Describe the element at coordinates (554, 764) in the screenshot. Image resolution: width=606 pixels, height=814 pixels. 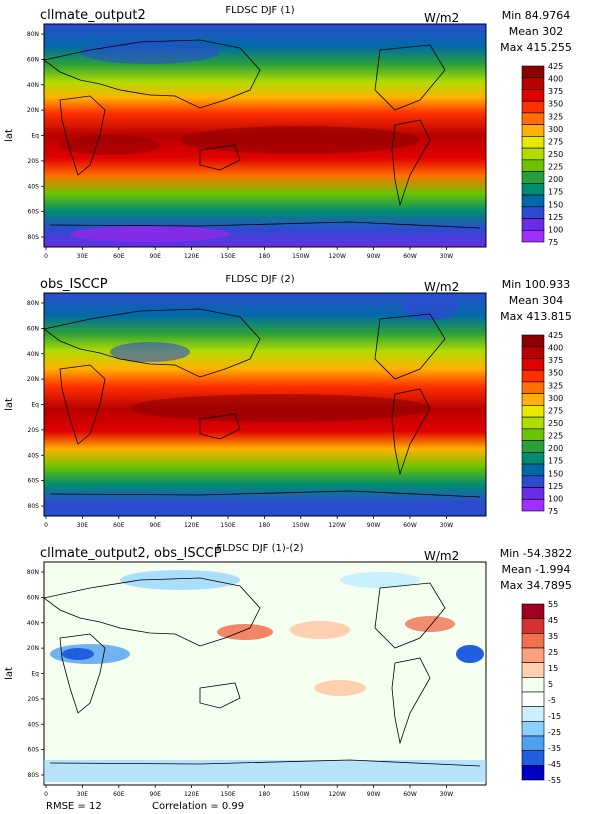
I see `colorbar-label: -45` at that location.